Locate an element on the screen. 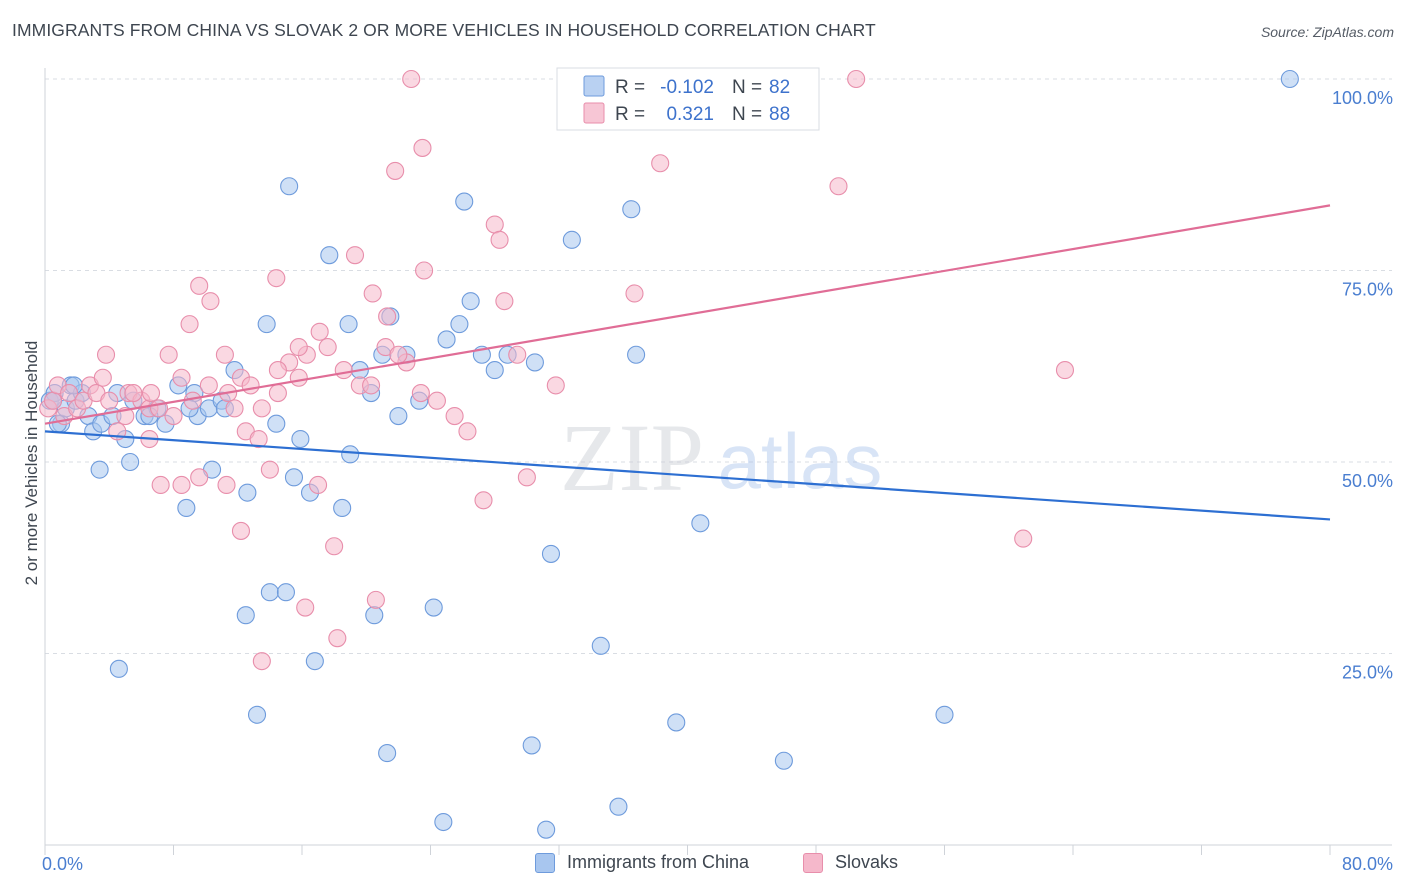  legend-r-label-china: R = is located at coordinates (630, 87).